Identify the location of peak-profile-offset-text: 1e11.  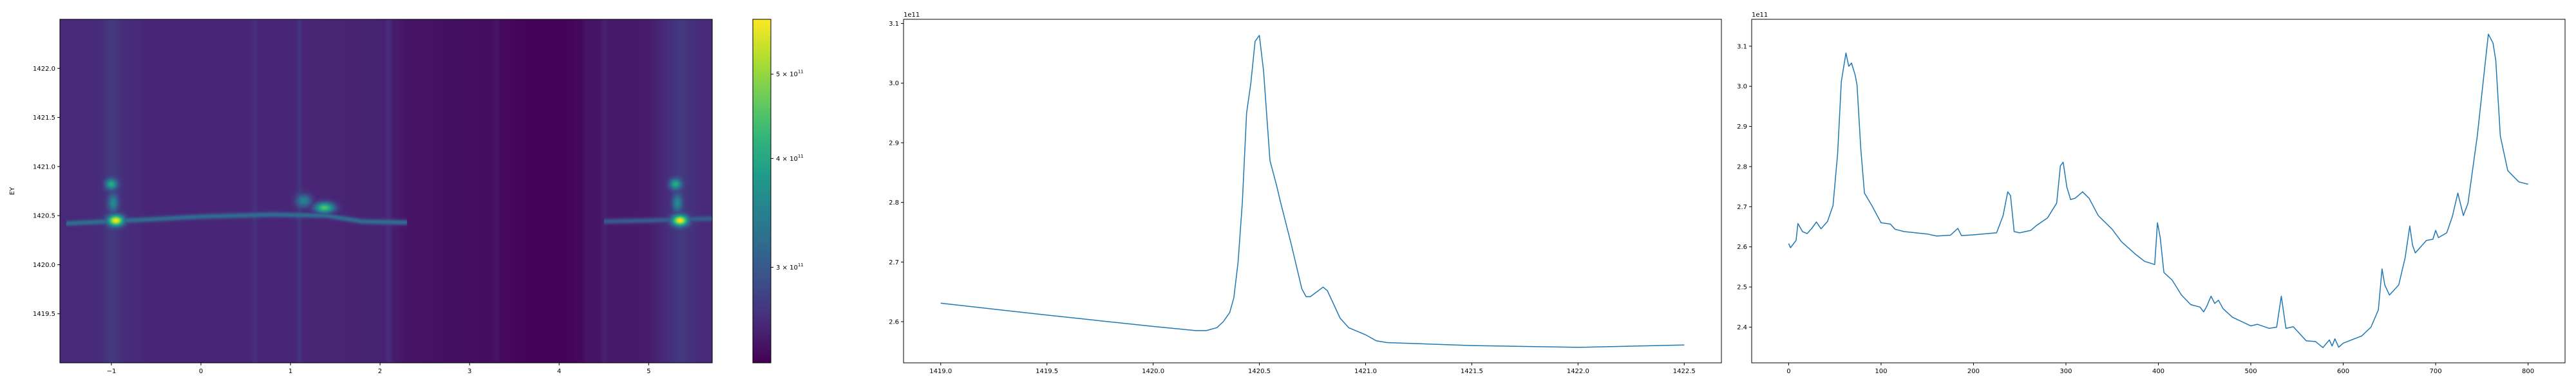
(912, 15).